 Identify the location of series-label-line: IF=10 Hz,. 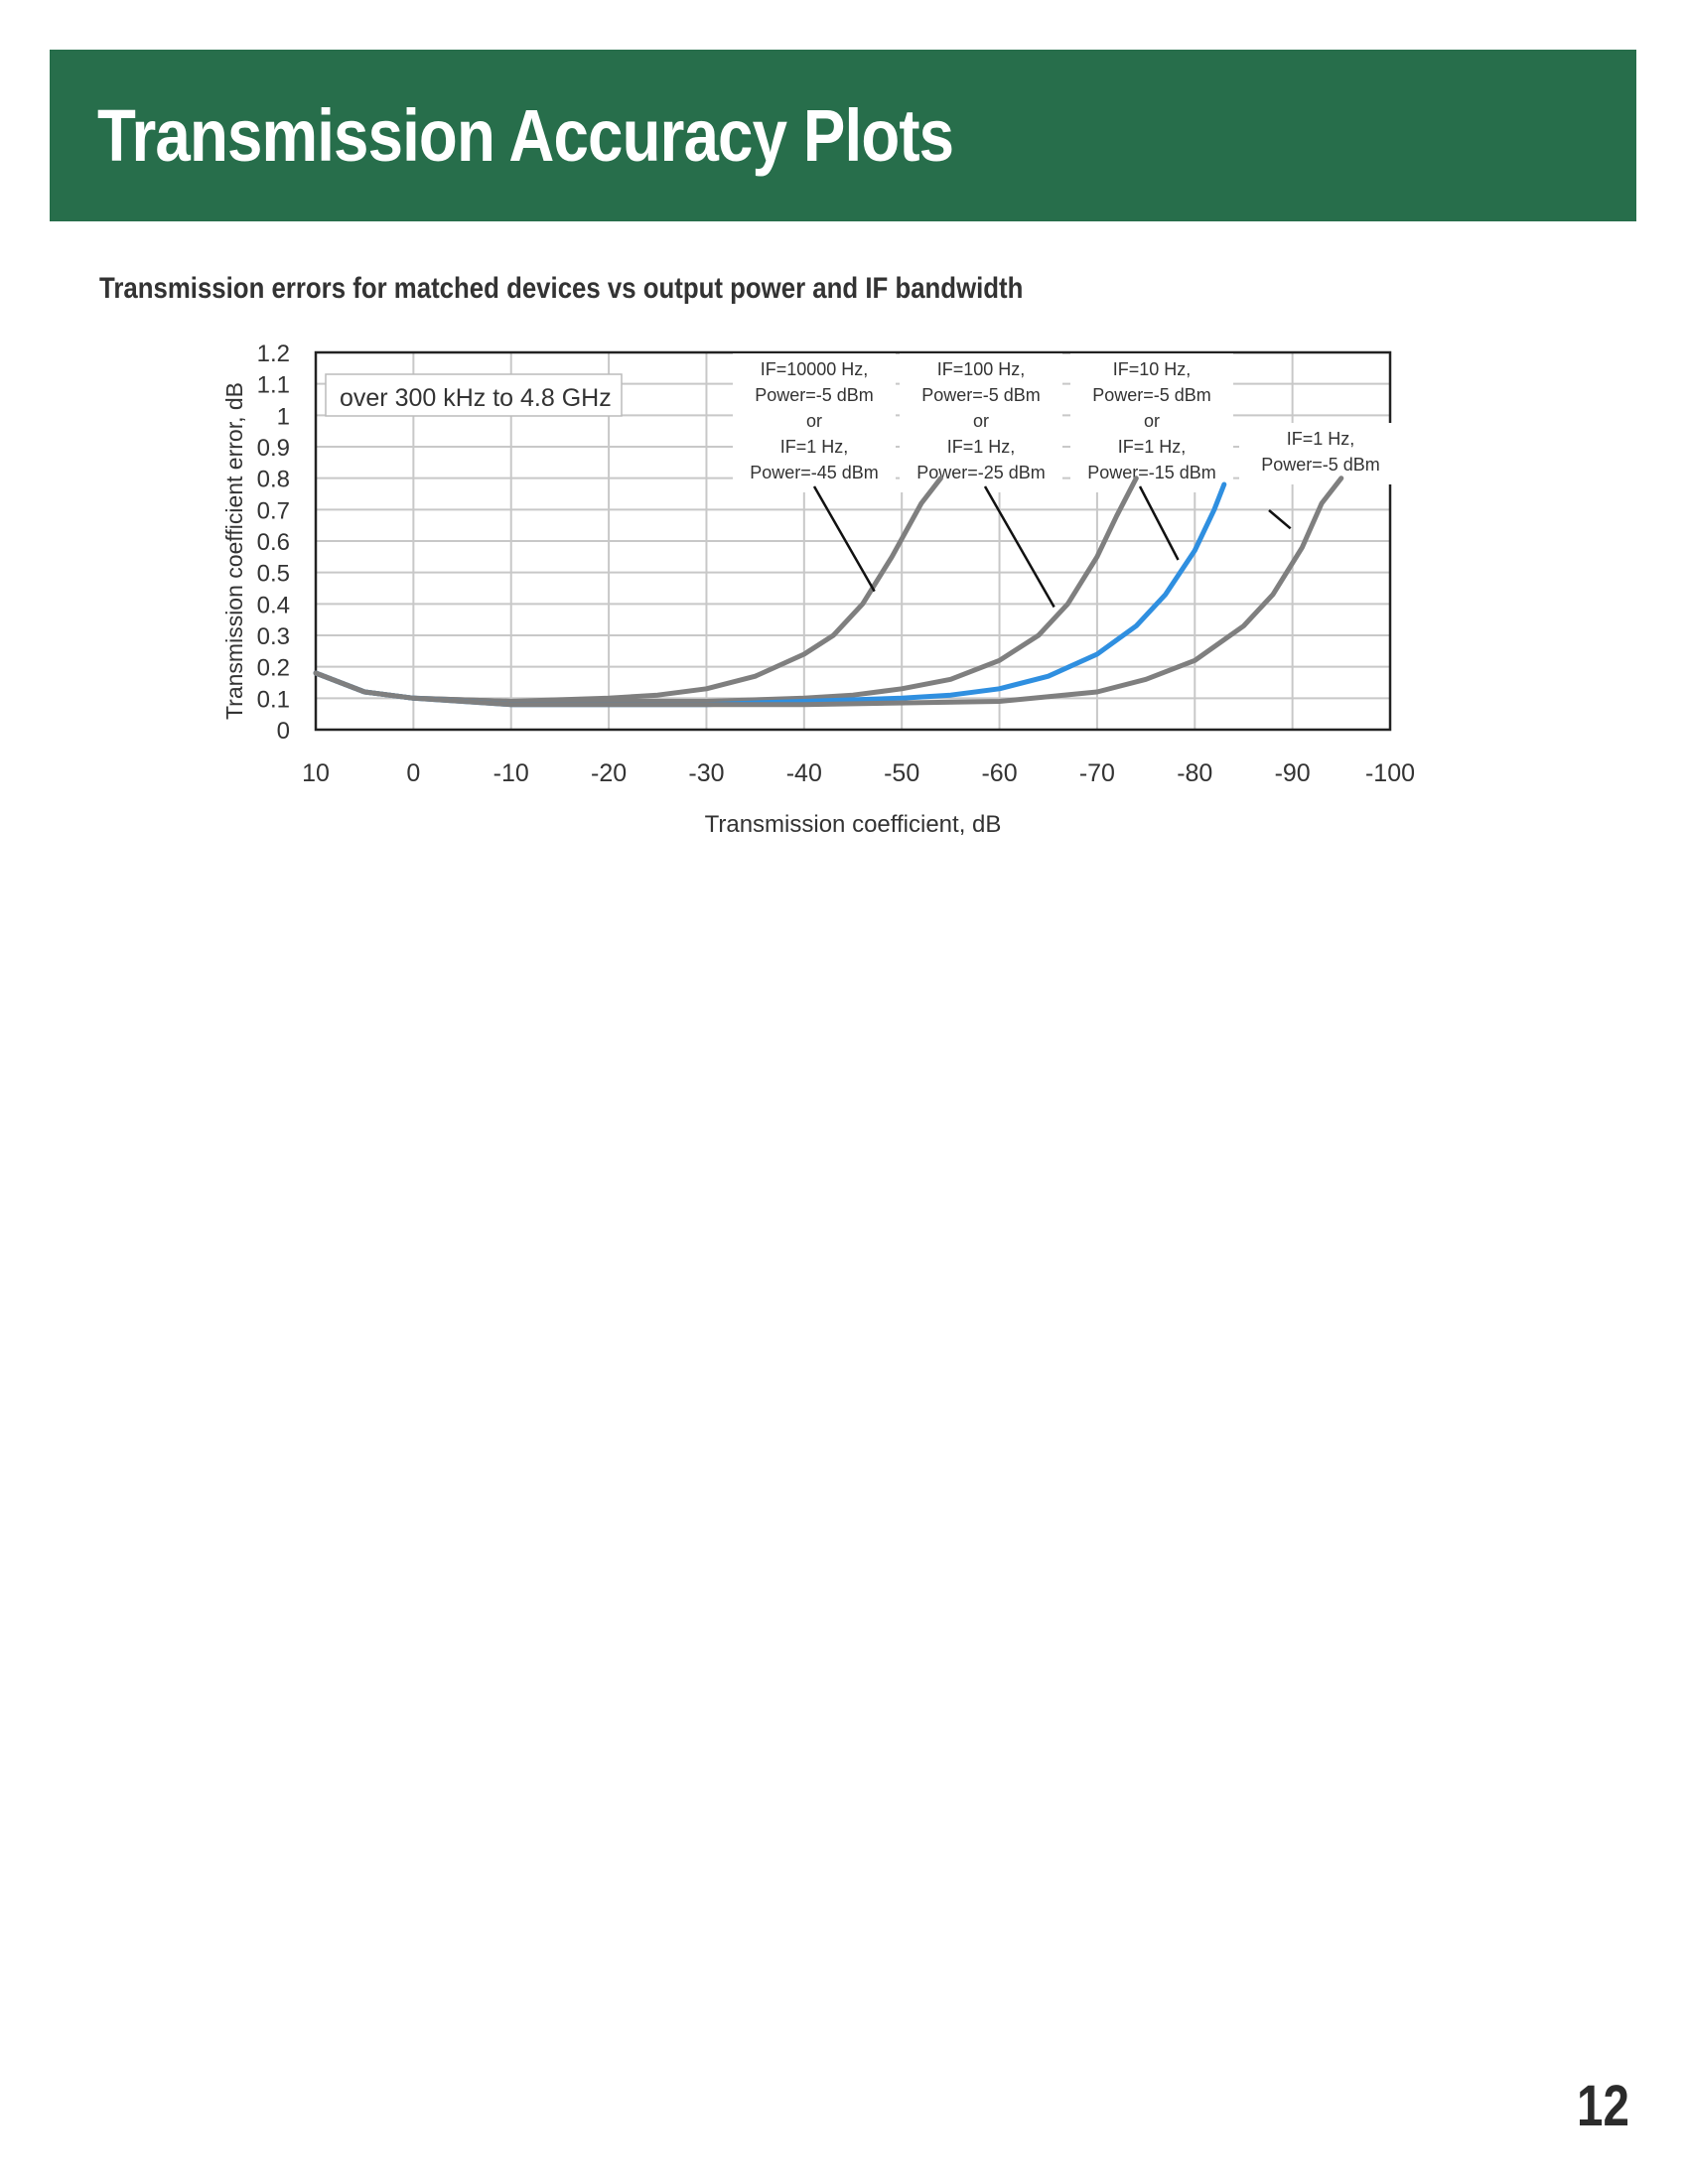
(1152, 369).